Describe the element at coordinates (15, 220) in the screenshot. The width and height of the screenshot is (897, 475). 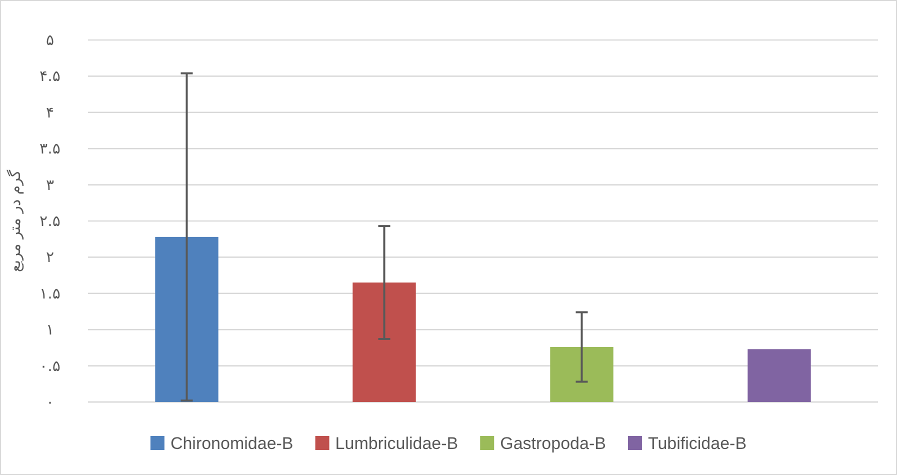
I see `y-axis-title: گرم در متر مربع` at that location.